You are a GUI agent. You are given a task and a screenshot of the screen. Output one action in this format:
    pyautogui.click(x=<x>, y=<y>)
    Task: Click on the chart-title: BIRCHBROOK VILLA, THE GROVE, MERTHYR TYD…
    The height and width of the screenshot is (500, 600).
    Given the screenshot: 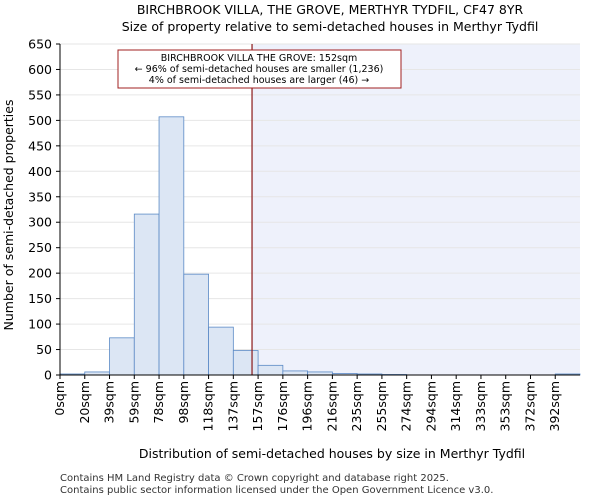 What is the action you would take?
    pyautogui.click(x=330, y=9)
    